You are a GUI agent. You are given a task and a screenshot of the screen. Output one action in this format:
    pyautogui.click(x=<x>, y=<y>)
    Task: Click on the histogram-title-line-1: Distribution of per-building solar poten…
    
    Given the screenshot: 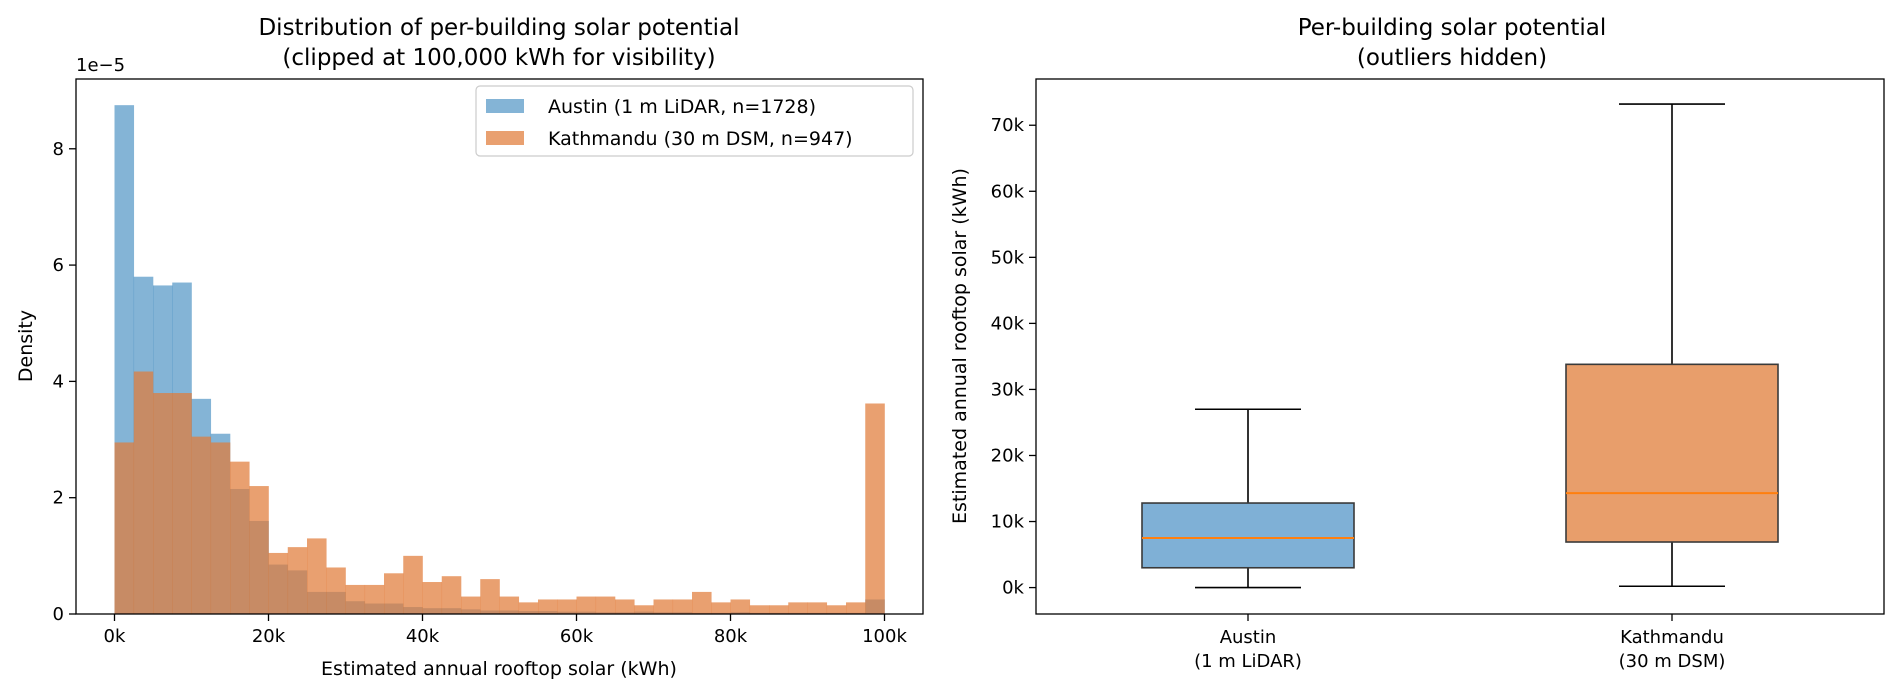 What is the action you would take?
    pyautogui.click(x=498, y=28)
    